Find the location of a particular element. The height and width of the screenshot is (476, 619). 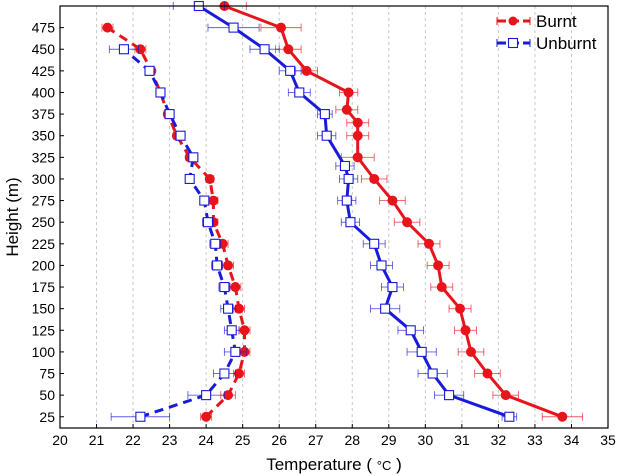

x-tick-label: 35 is located at coordinates (608, 440).